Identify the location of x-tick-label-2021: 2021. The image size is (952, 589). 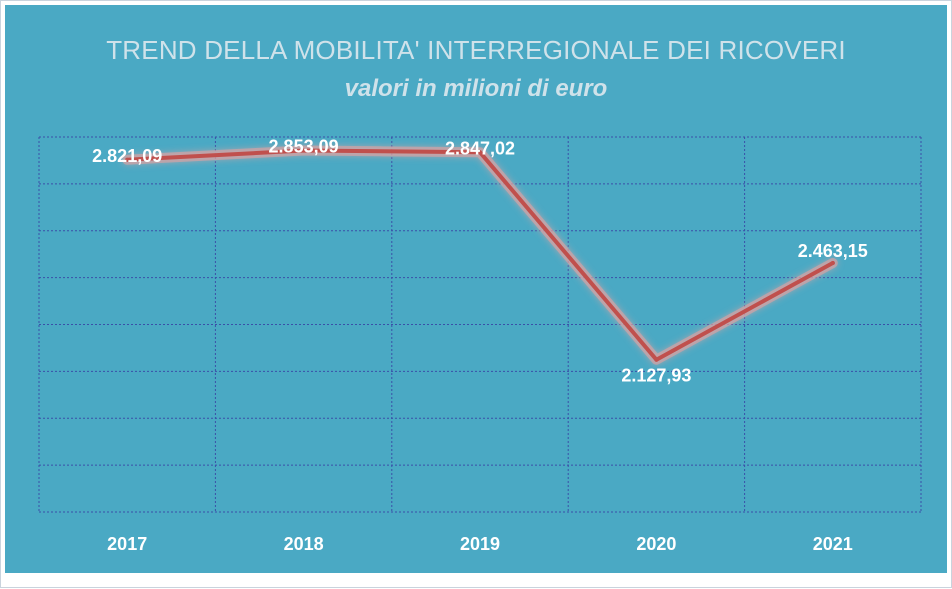
(833, 544).